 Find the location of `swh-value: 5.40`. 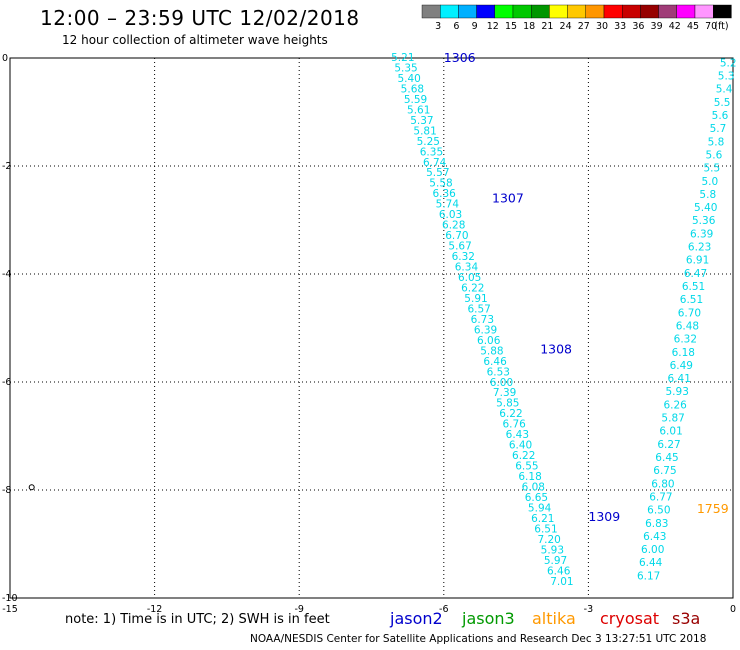

swh-value: 5.40 is located at coordinates (408, 79).